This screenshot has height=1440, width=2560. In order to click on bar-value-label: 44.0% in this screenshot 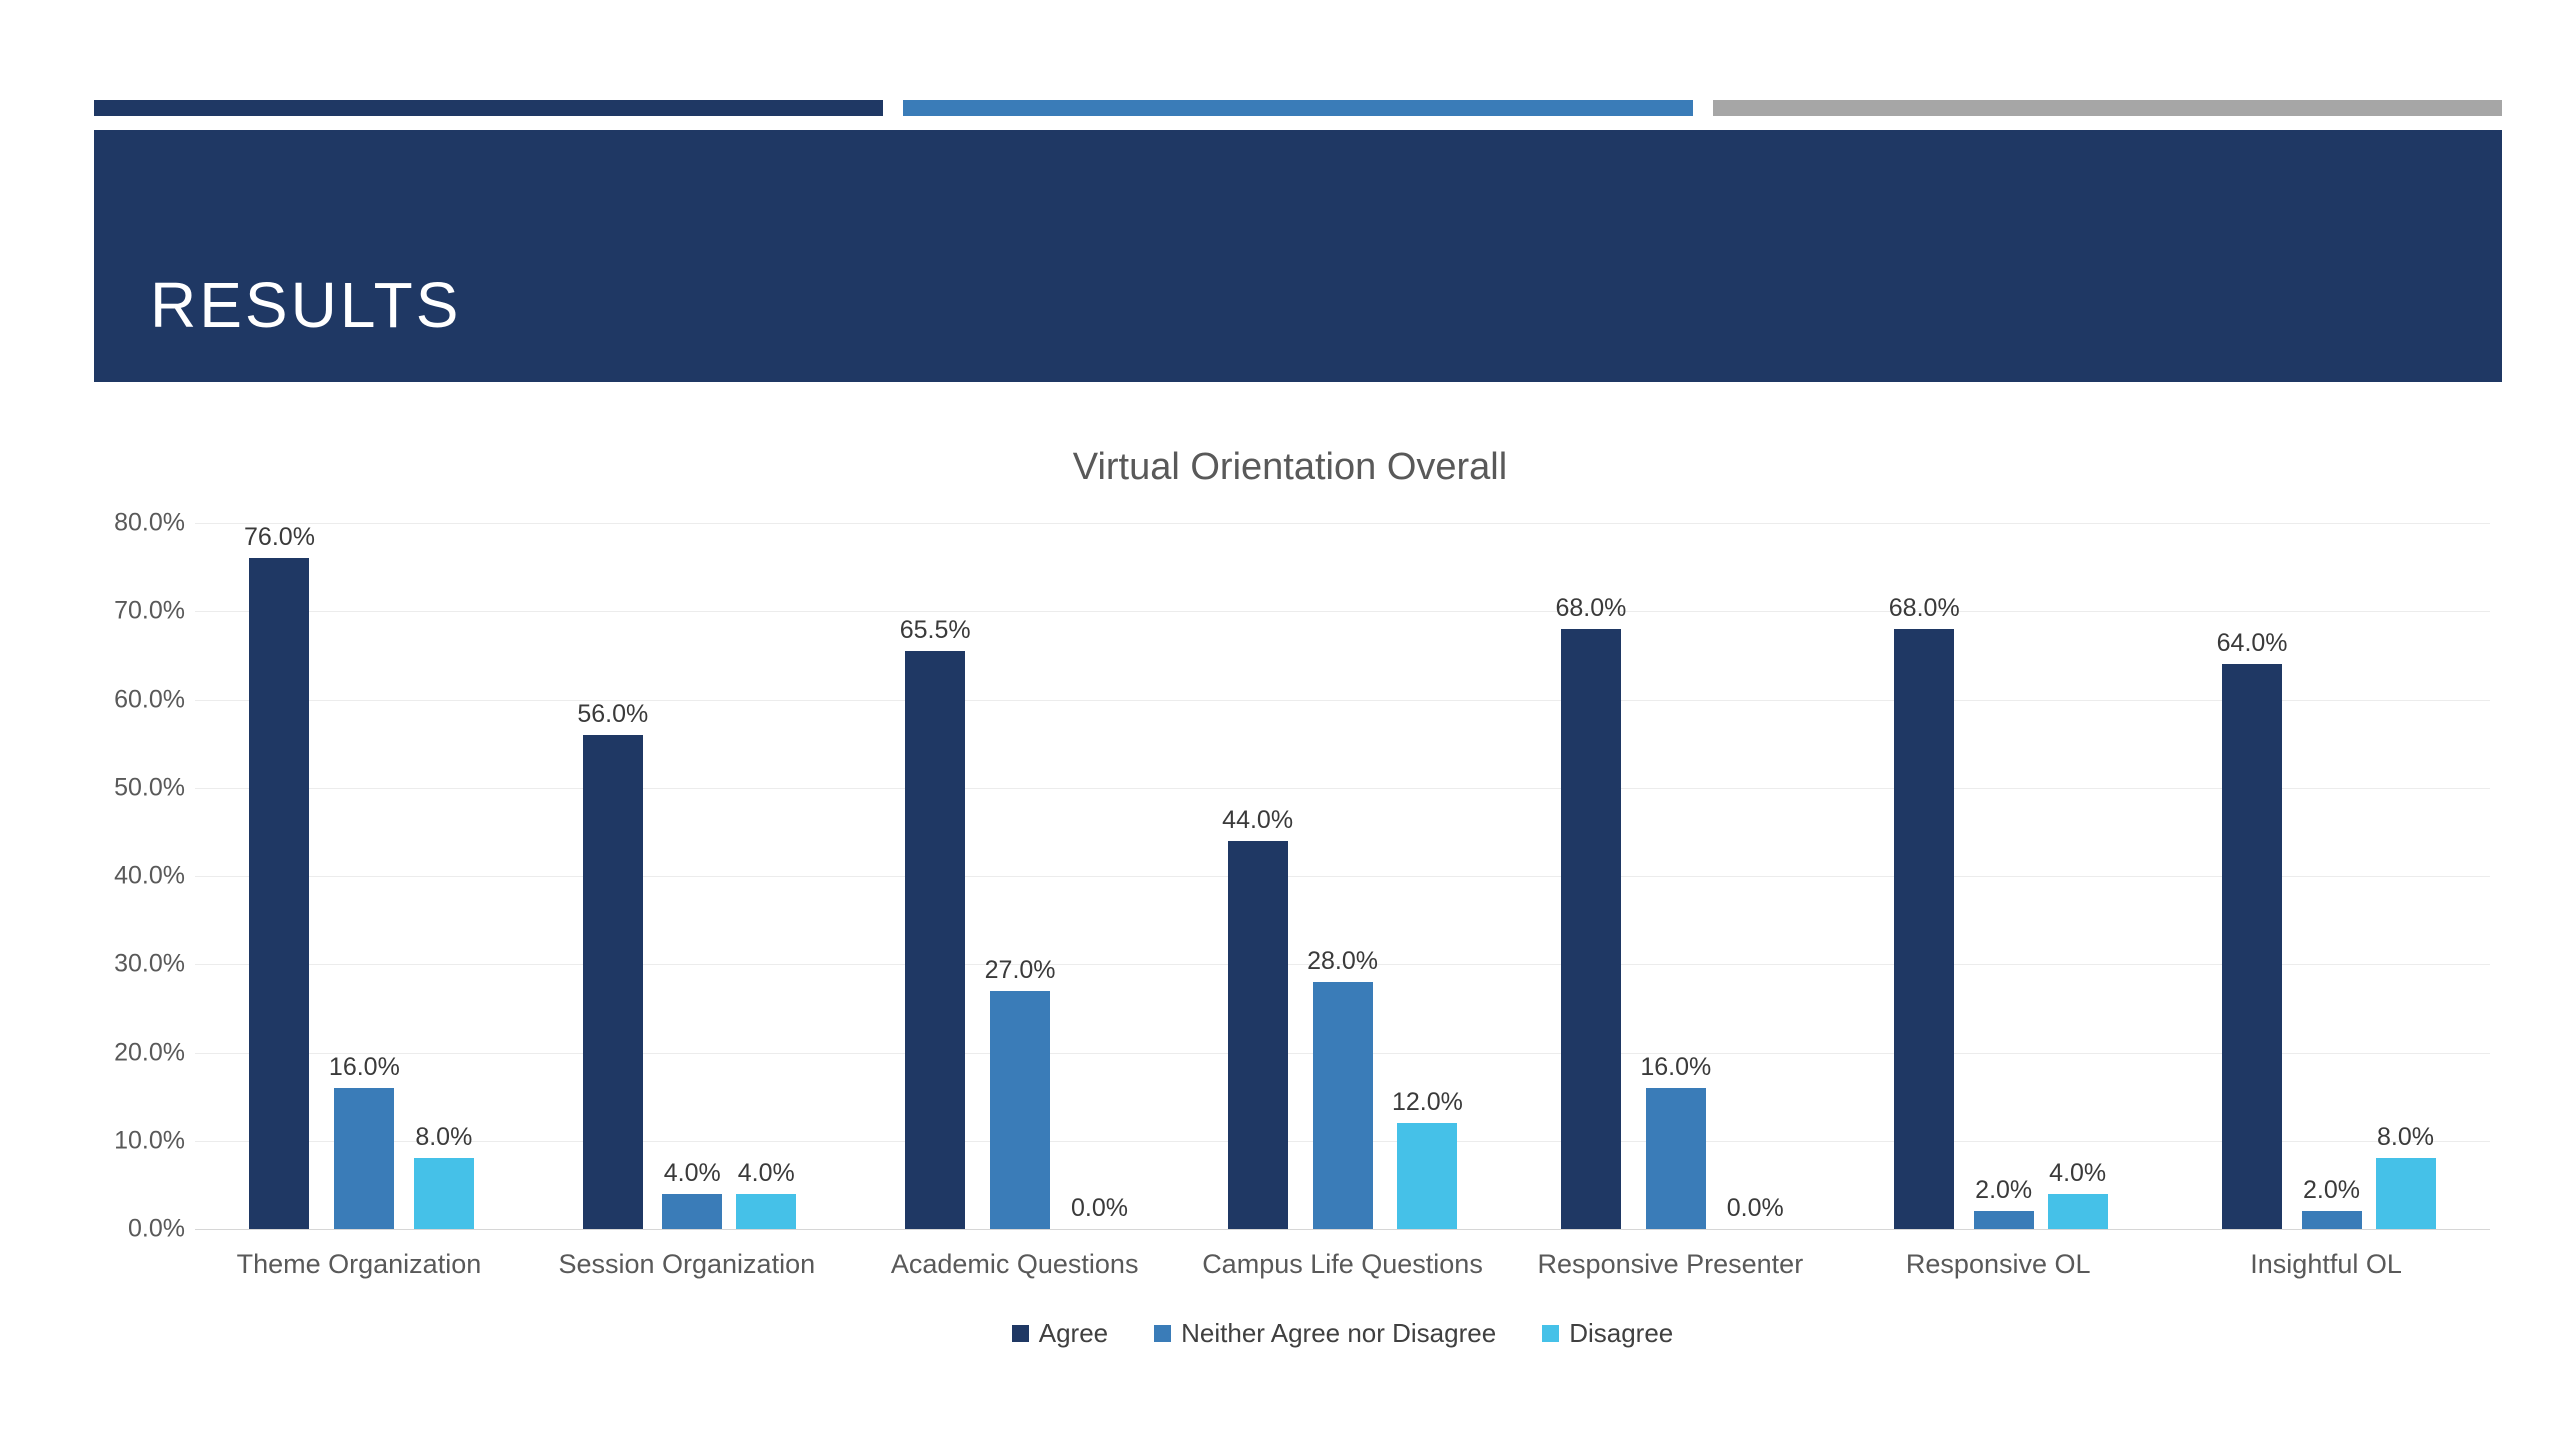, I will do `click(1258, 819)`.